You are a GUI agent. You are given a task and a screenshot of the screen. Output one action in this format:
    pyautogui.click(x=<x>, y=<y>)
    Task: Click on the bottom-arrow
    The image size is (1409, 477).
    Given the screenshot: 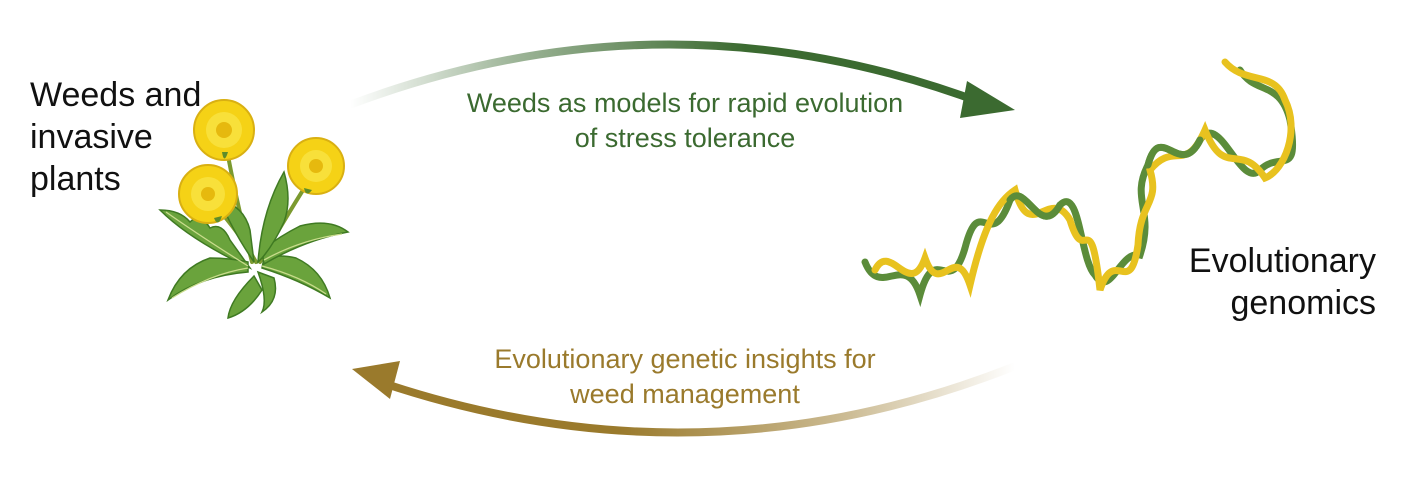 What is the action you would take?
    pyautogui.click(x=684, y=399)
    